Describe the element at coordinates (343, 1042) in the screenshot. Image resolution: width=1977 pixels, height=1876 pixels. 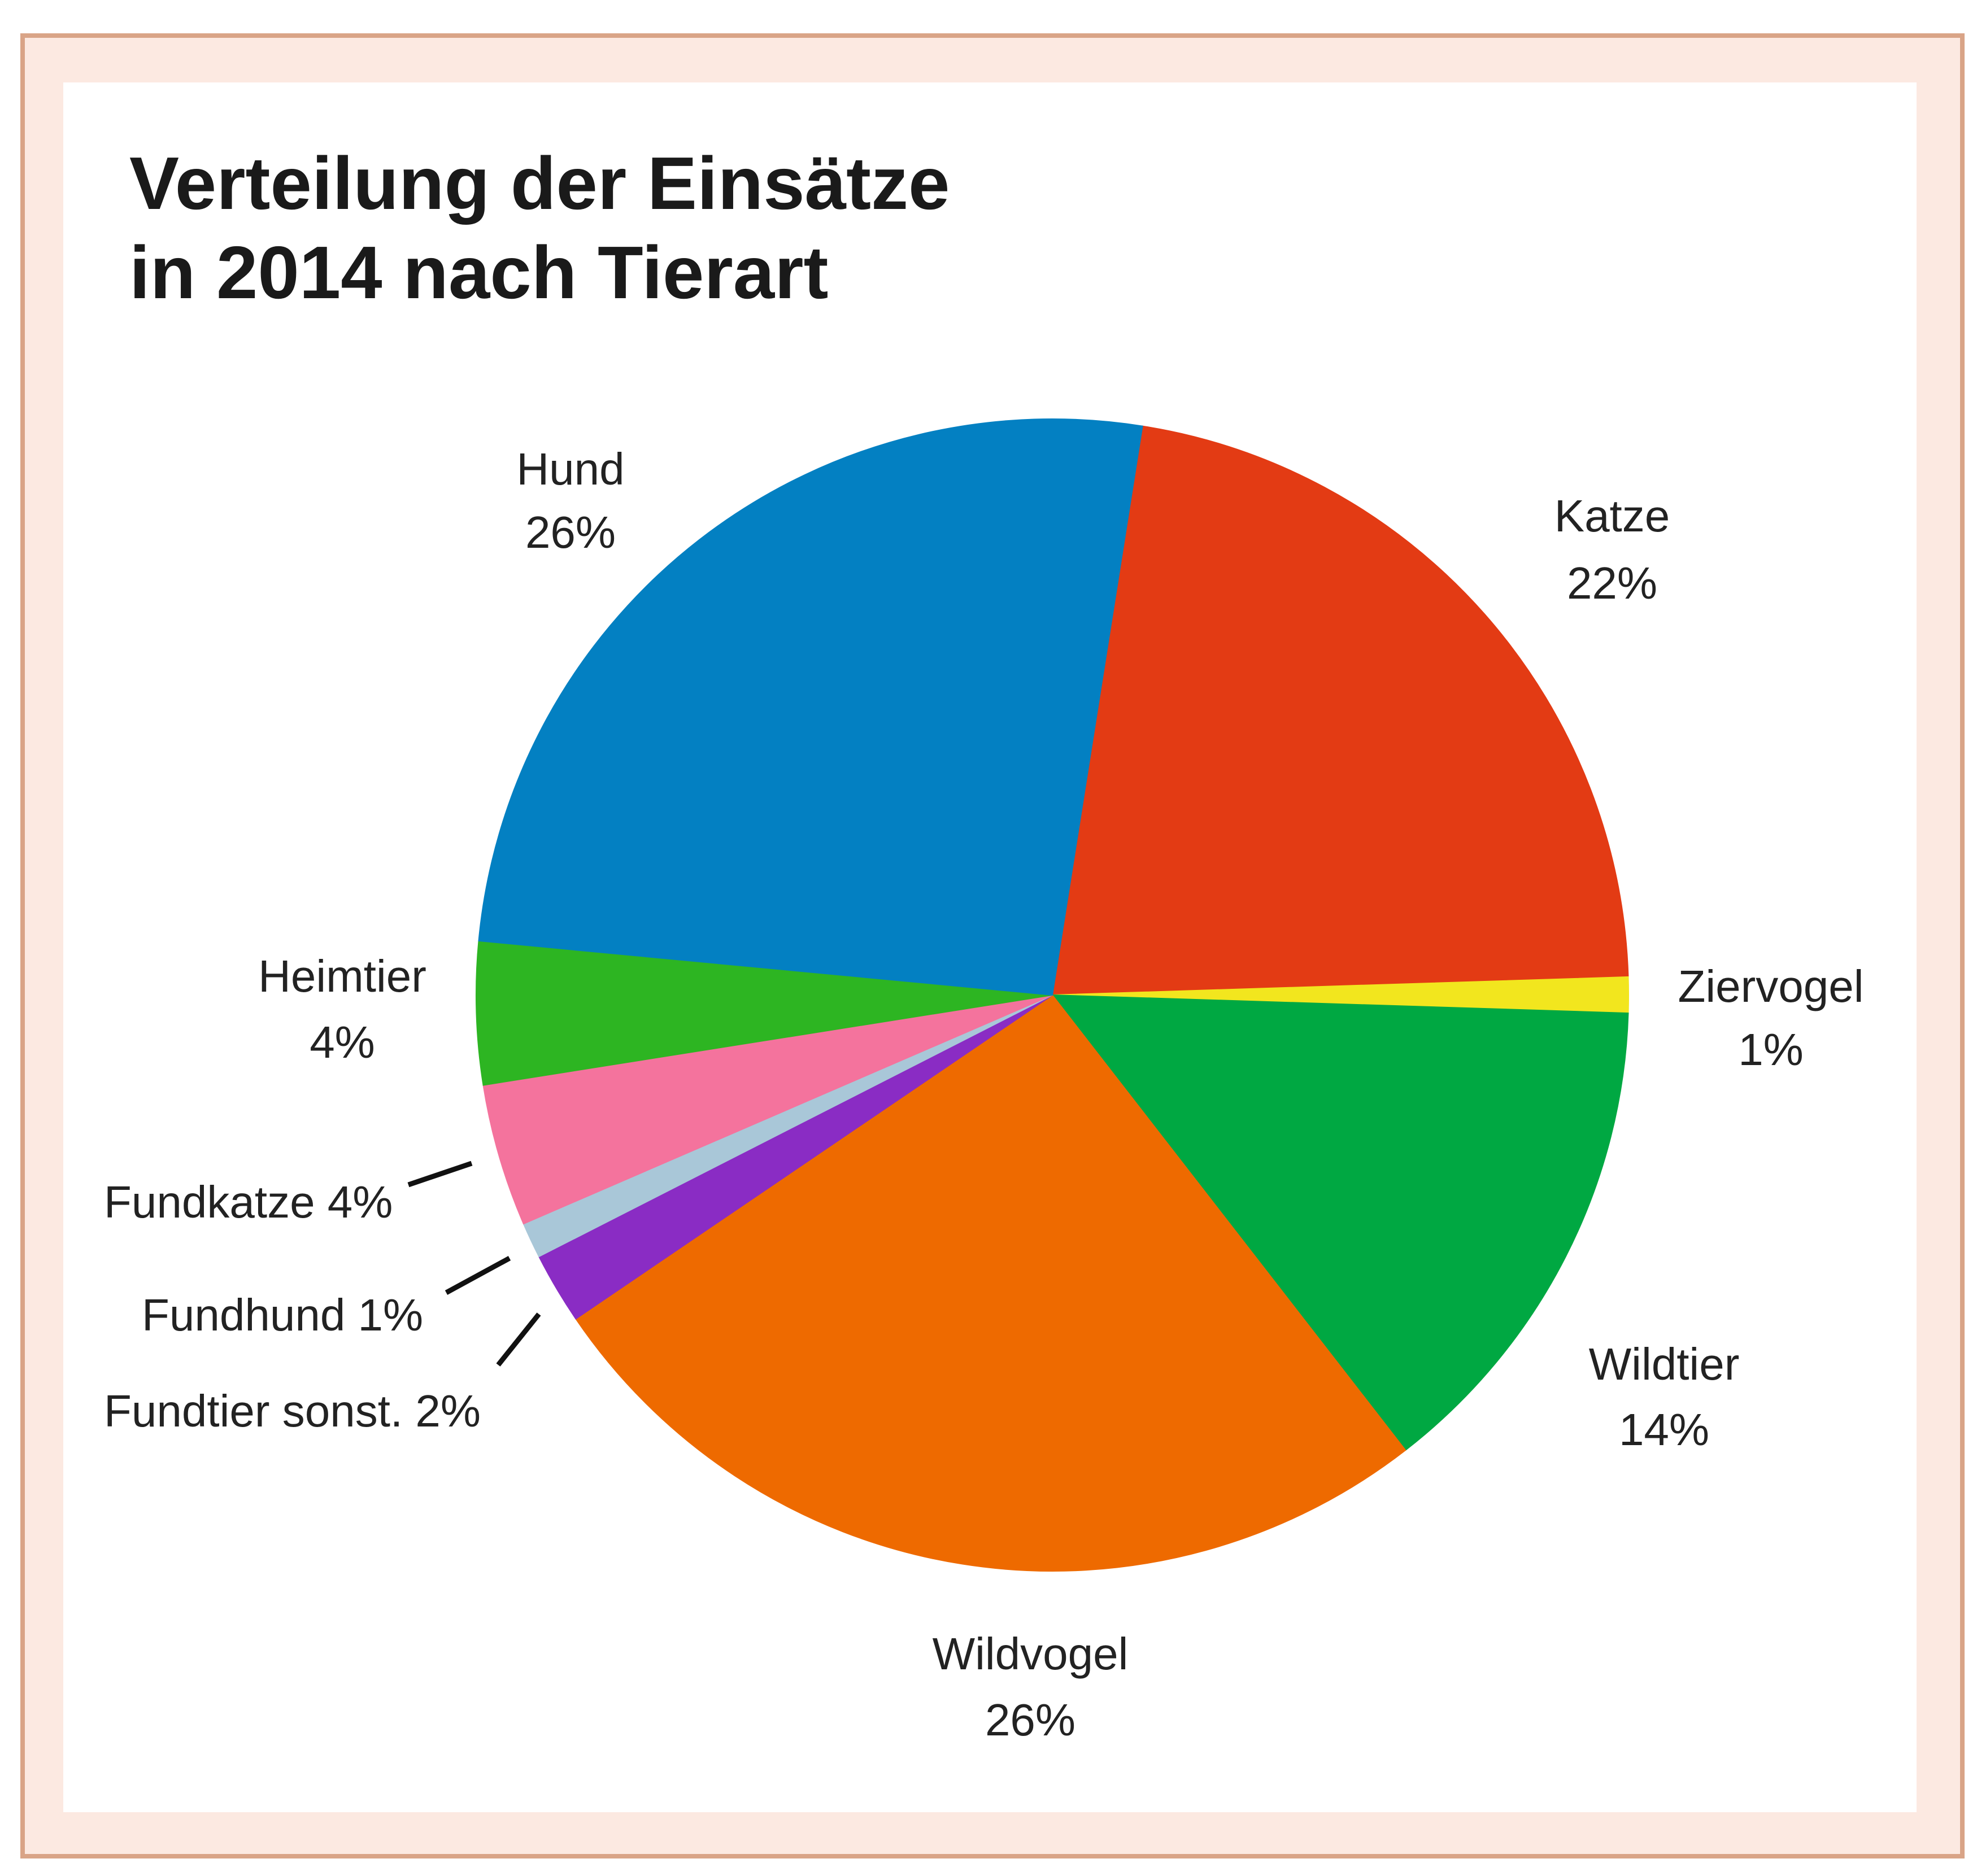
I see `label-value-heimtier: 4%` at that location.